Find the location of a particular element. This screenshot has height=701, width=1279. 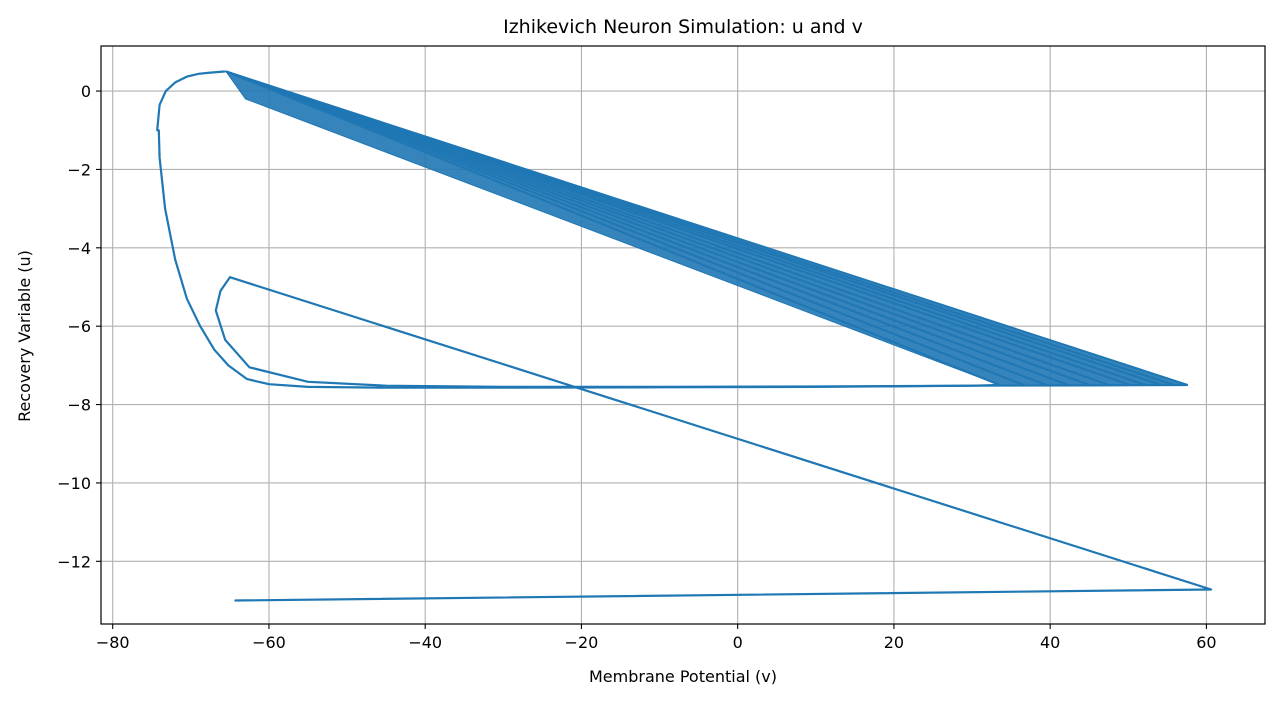

x-tick-label: 40 is located at coordinates (1050, 642).